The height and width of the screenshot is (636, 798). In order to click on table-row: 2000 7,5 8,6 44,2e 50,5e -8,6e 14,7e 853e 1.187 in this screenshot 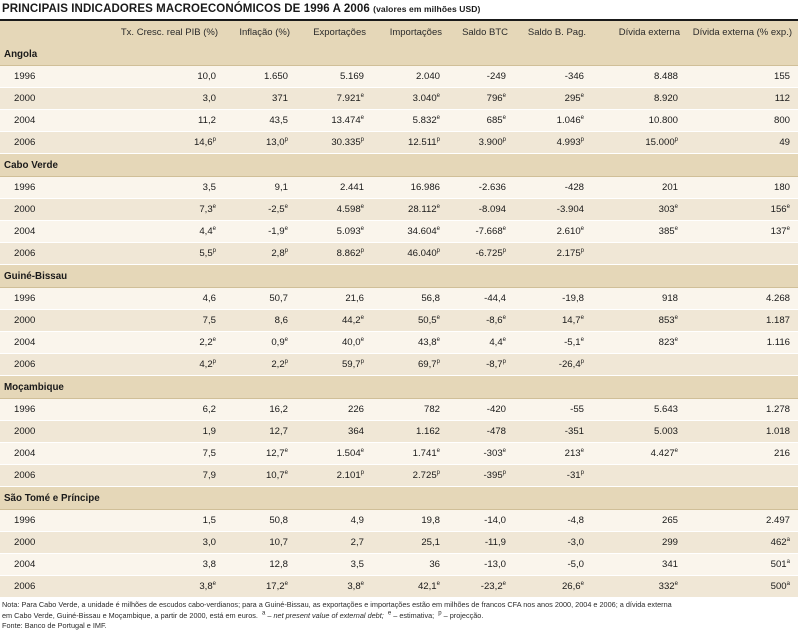, I will do `click(399, 320)`.